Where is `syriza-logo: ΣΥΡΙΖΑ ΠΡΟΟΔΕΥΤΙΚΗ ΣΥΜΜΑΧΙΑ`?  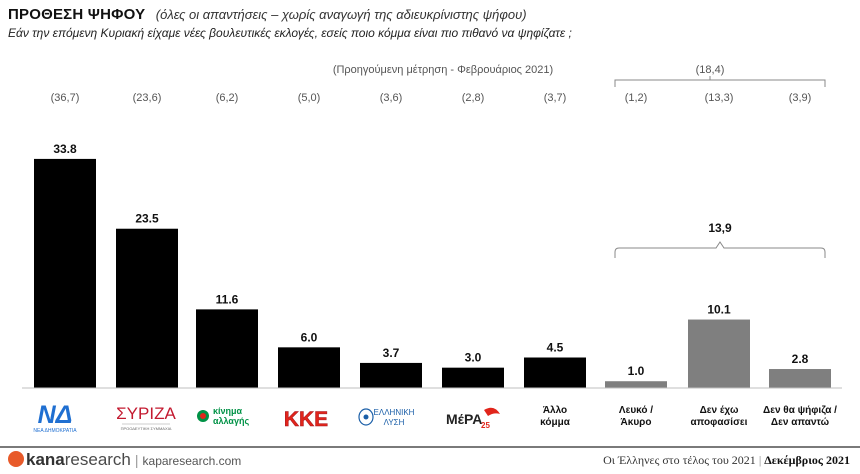 syriza-logo: ΣΥΡΙΖΑ ΠΡΟΟΔΕΥΤΙΚΗ ΣΥΜΜΑΧΙΑ is located at coordinates (146, 417).